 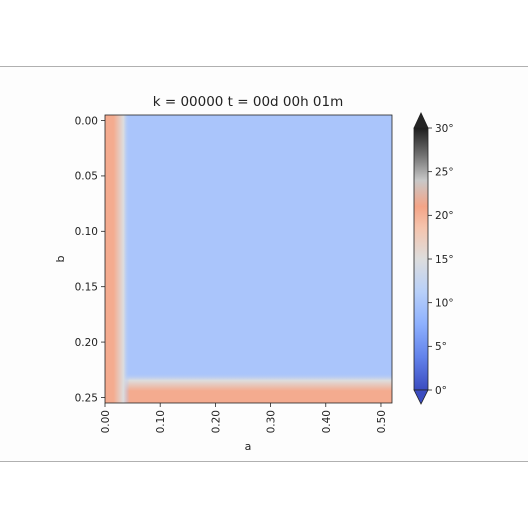 I want to click on colorbar-tick-label: 10°, so click(x=444, y=303).